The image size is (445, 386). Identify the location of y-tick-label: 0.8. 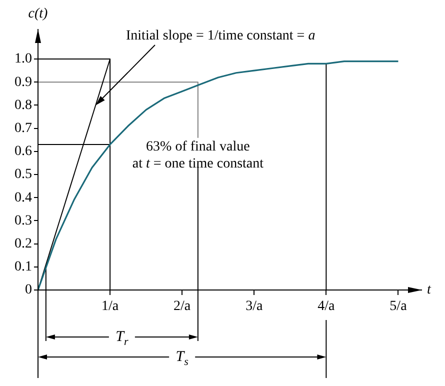
(23, 105).